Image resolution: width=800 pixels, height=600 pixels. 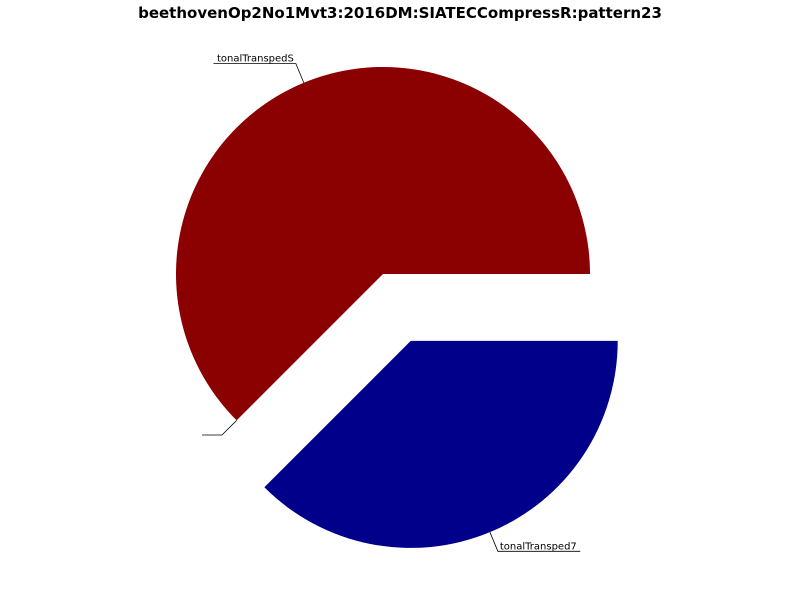 I want to click on slice-label-tonaltranspeds: tonalTranspedS, so click(x=255, y=59).